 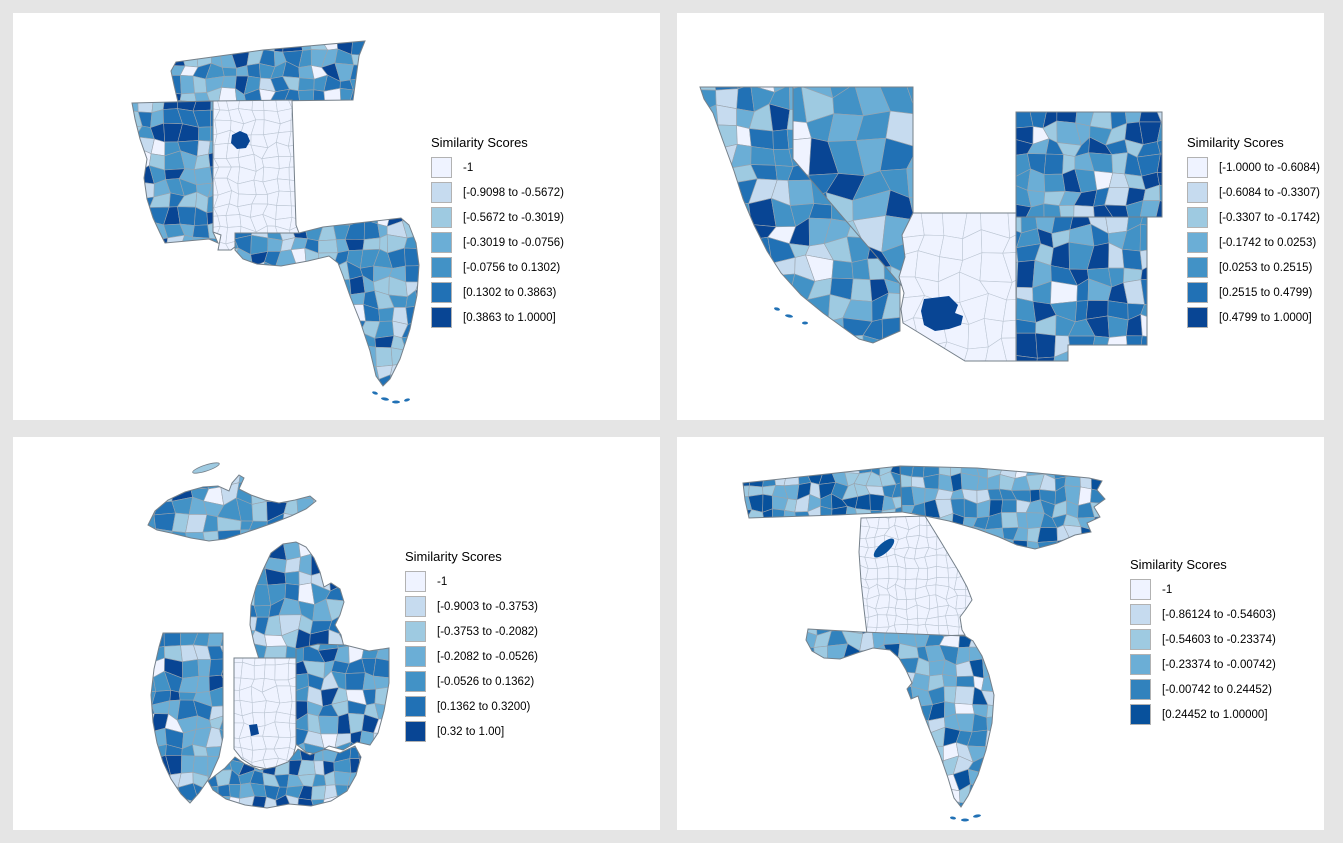 I want to click on legend-item: [0.3863 to 1.0000], so click(x=497, y=317).